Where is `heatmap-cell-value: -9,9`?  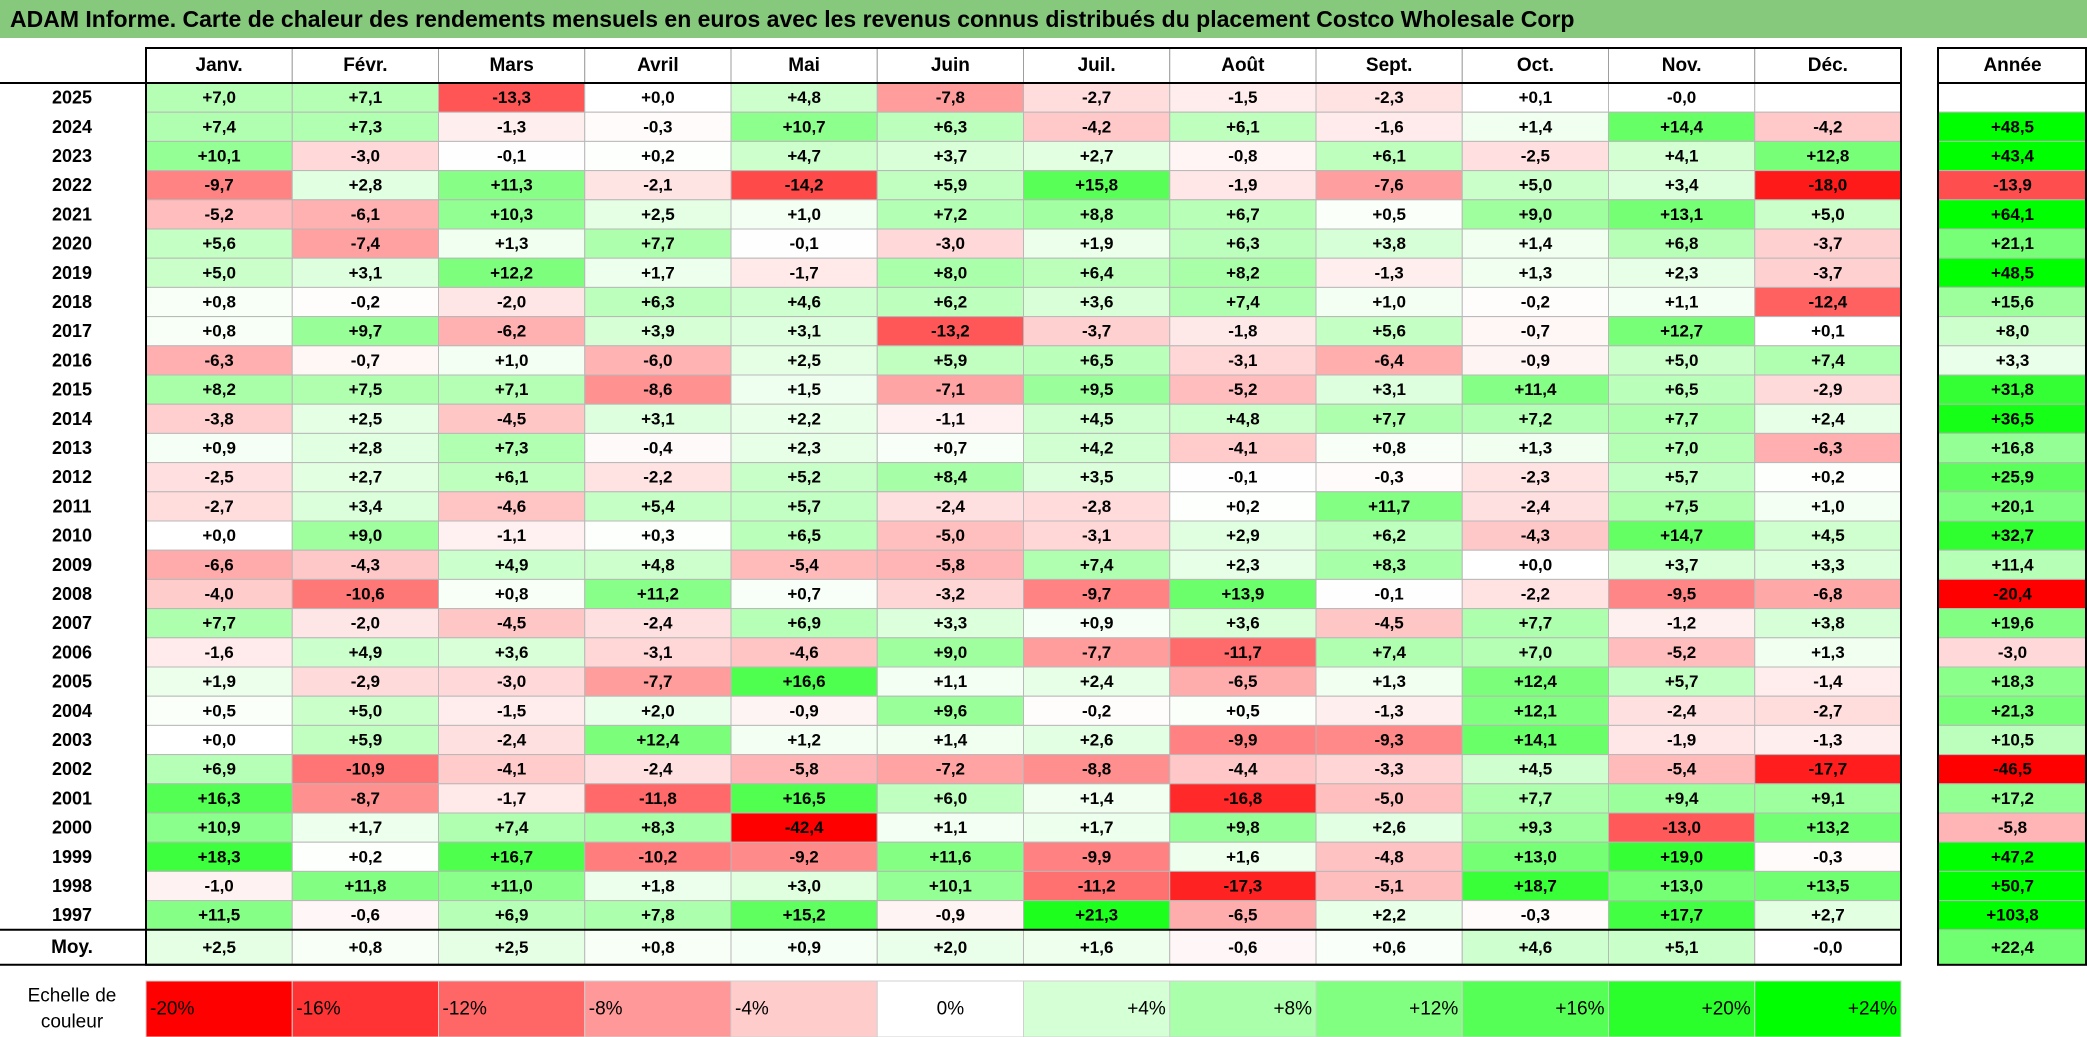 heatmap-cell-value: -9,9 is located at coordinates (1096, 856).